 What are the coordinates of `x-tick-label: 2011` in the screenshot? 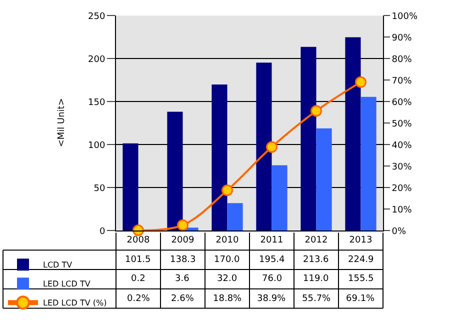 It's located at (272, 240).